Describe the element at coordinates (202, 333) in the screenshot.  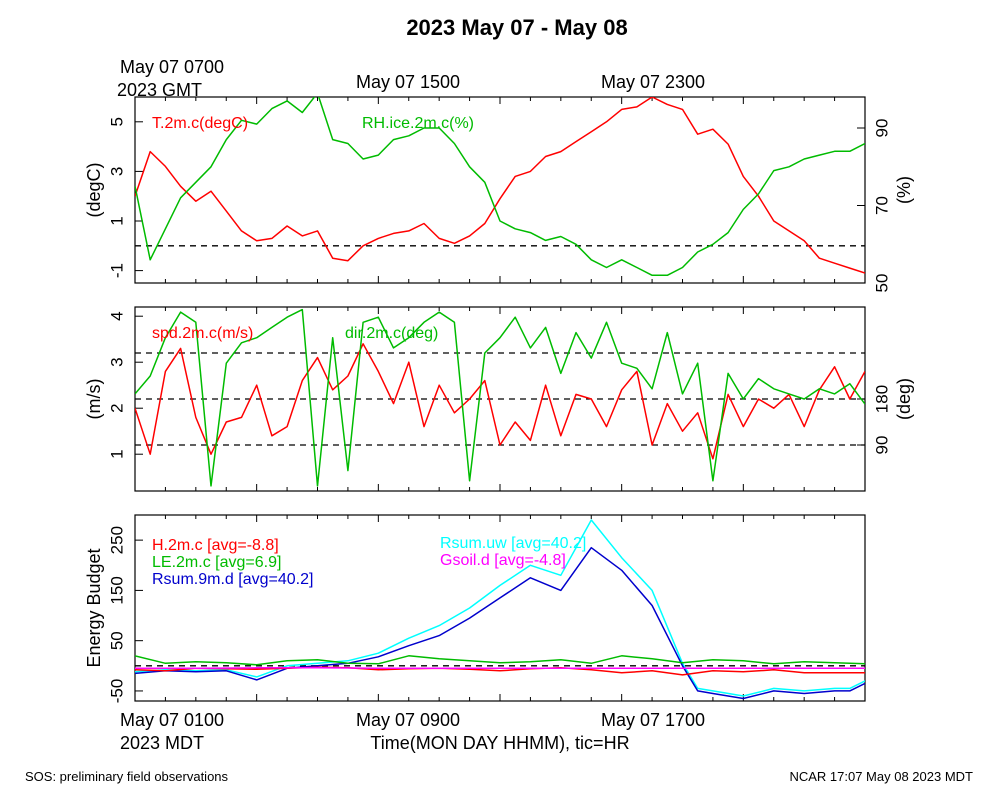
I see `legend-entry: spd.2m.c(m/s)` at that location.